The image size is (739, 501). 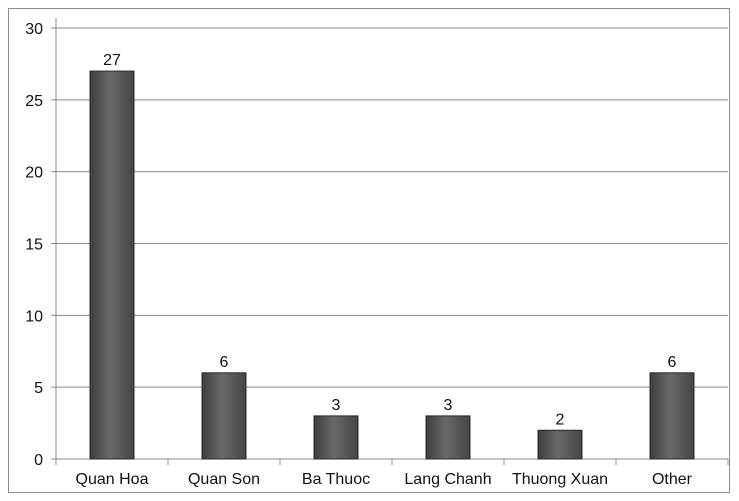 What do you see at coordinates (336, 479) in the screenshot?
I see `x-tick-label: Ba Thuoc` at bounding box center [336, 479].